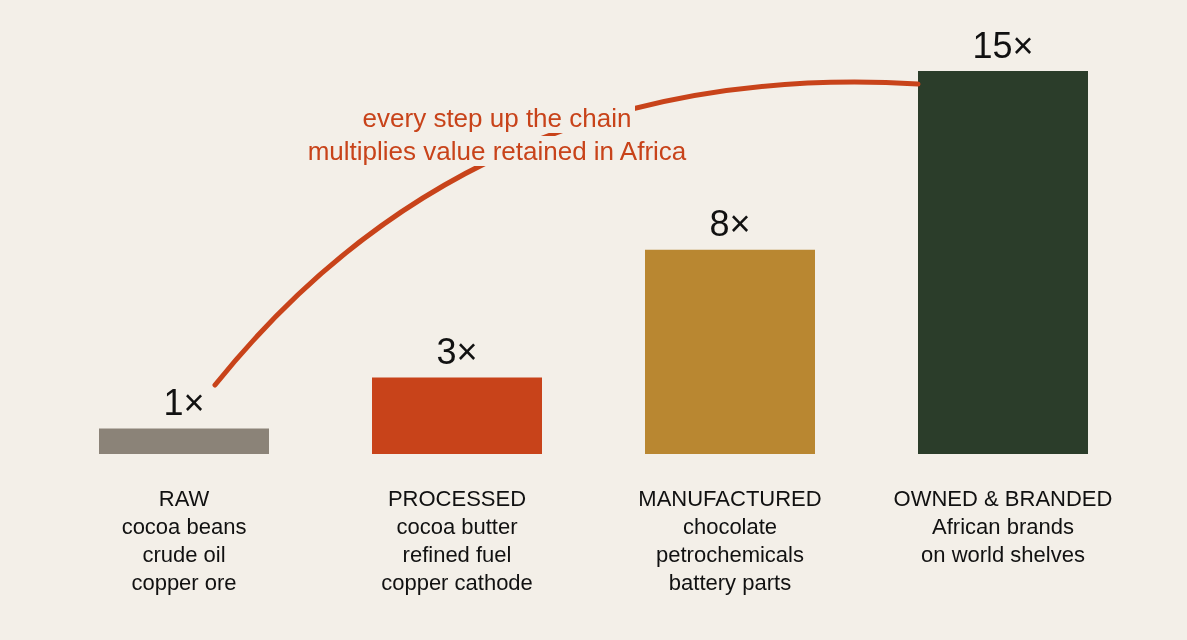 The height and width of the screenshot is (640, 1187). What do you see at coordinates (497, 134) in the screenshot?
I see `annotation: every step up the chain multiplies value retained in Africa` at bounding box center [497, 134].